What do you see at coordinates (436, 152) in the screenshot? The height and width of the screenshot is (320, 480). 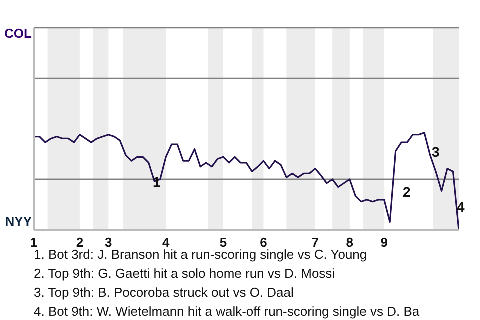 I see `annotation: 3` at bounding box center [436, 152].